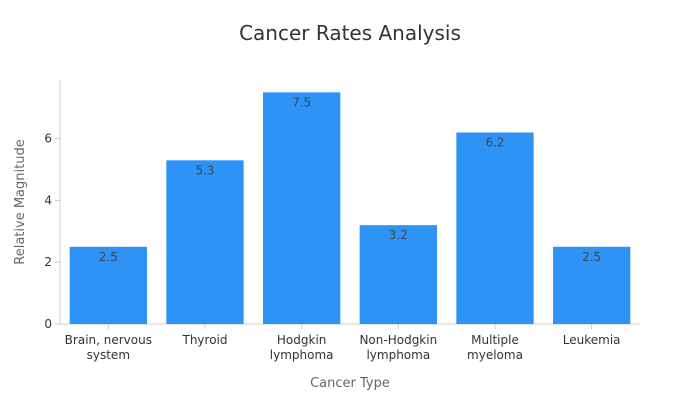  What do you see at coordinates (302, 340) in the screenshot?
I see `x-tick-label-line: Hodgkin` at bounding box center [302, 340].